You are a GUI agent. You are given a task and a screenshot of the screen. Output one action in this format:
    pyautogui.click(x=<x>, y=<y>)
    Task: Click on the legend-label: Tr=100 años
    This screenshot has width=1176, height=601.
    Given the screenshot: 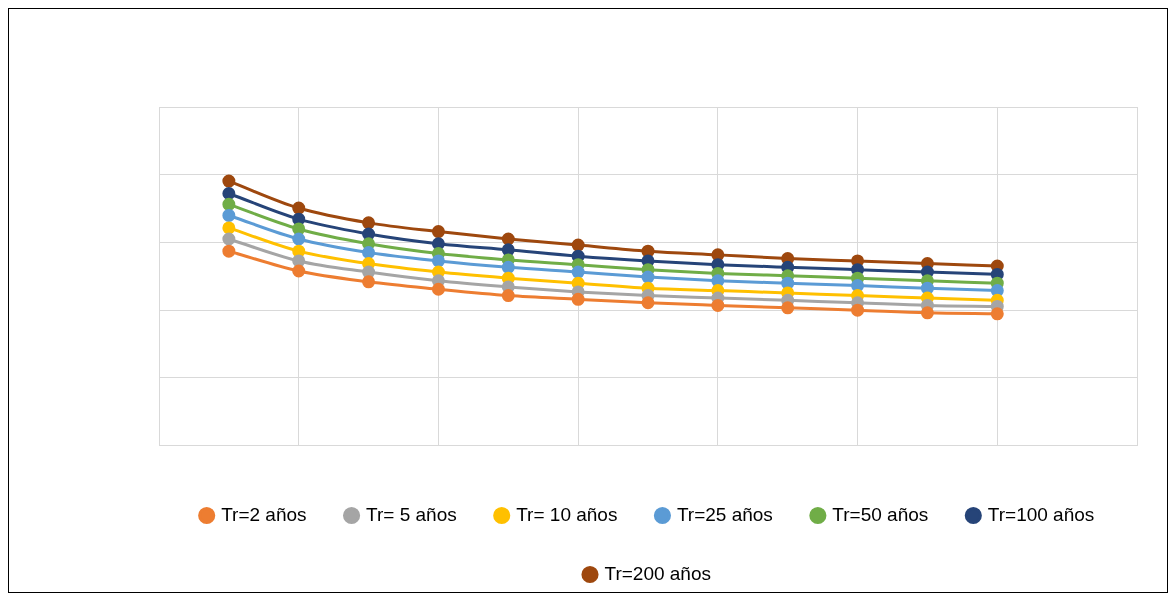 What is the action you would take?
    pyautogui.click(x=1041, y=514)
    